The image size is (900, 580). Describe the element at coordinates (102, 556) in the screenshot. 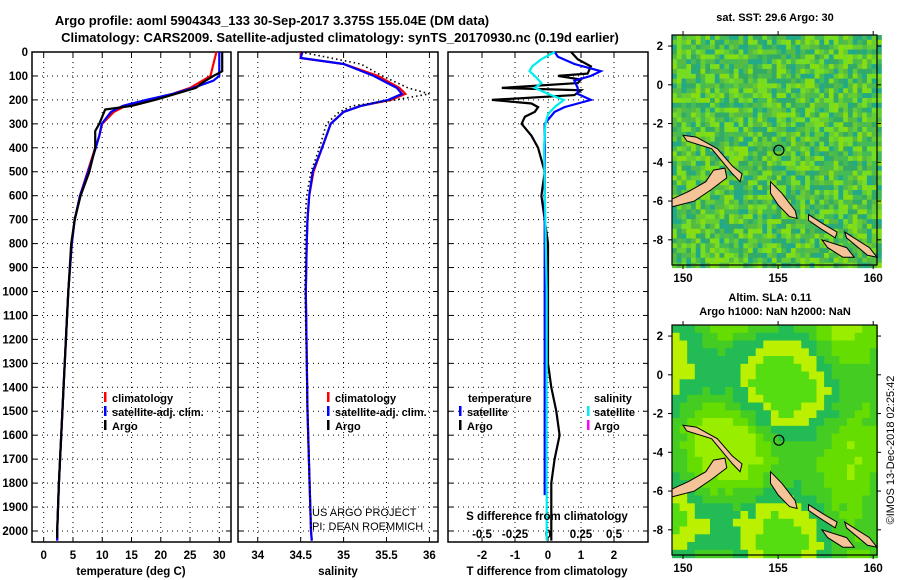

I see `x-tick-label: 10` at that location.